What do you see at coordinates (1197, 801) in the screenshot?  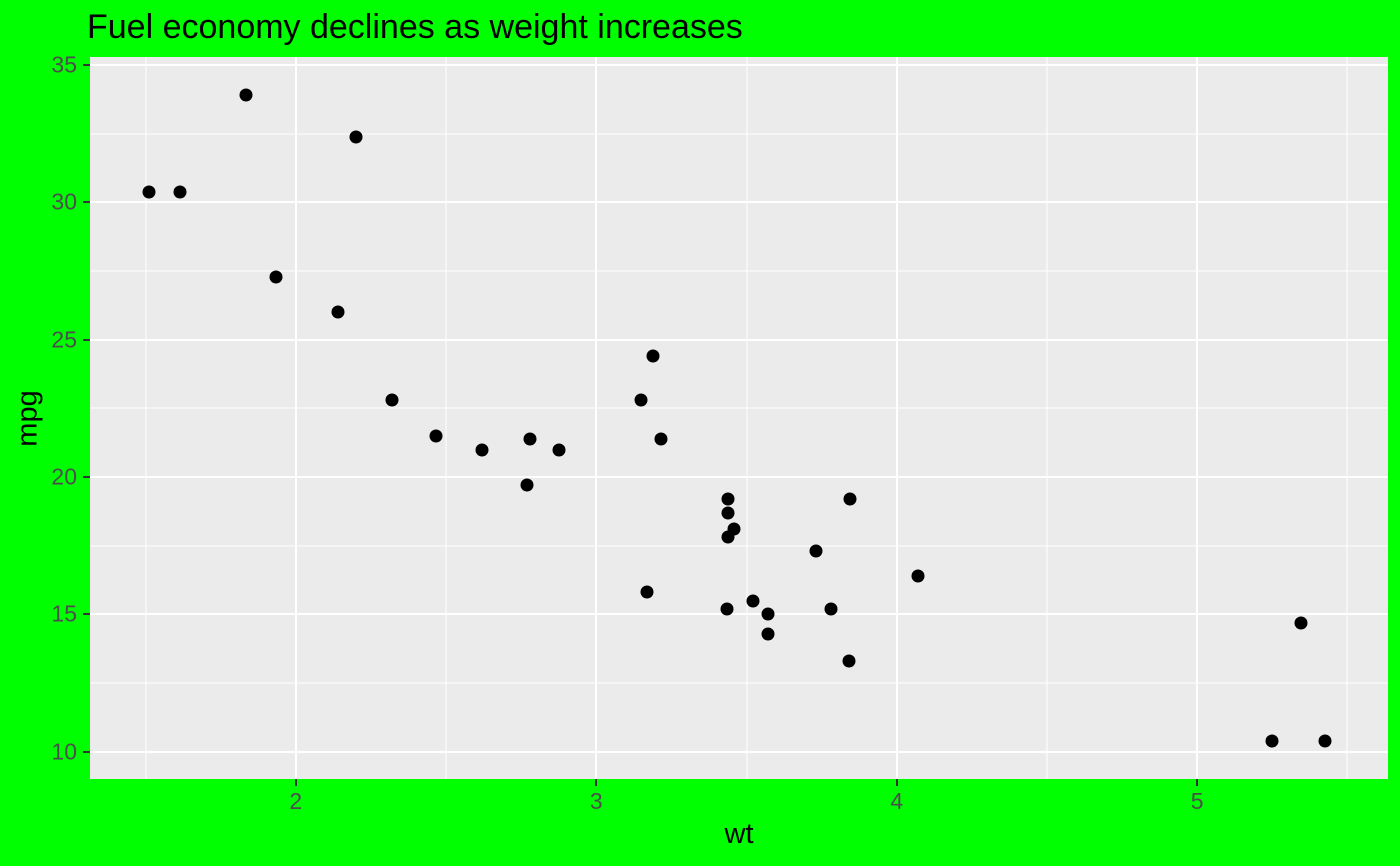 I see `x-tick-label: 5` at bounding box center [1197, 801].